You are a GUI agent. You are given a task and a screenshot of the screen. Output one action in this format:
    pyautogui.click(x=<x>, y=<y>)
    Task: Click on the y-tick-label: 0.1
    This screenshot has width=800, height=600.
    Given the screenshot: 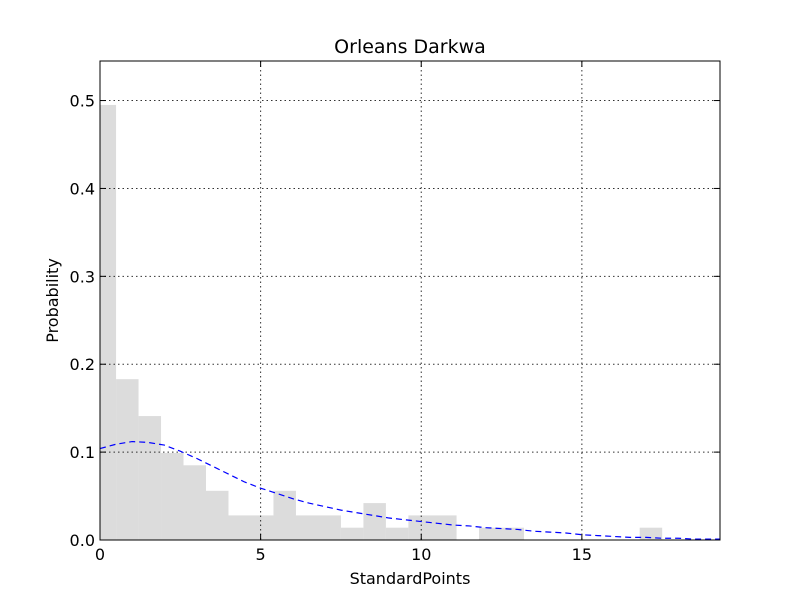 What is the action you would take?
    pyautogui.click(x=82, y=452)
    